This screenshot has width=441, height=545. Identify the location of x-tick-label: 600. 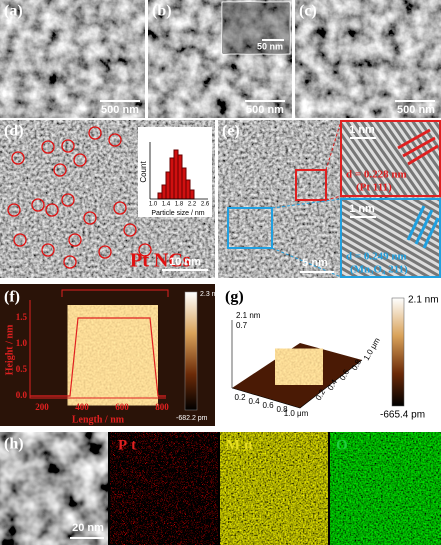
(122, 407).